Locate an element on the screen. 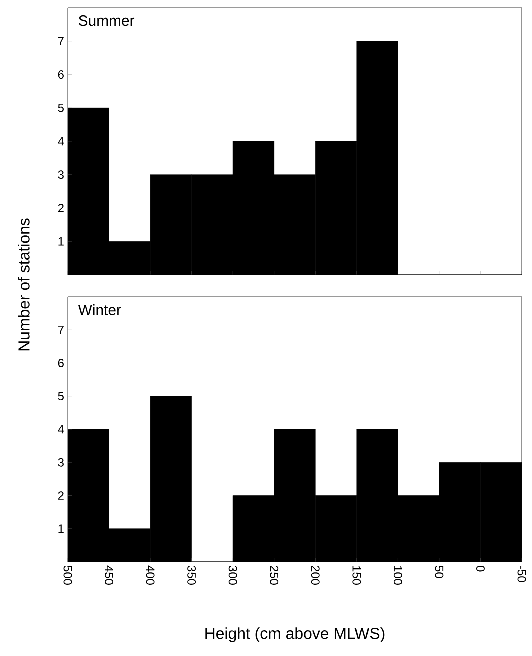 Image resolution: width=532 pixels, height=656 pixels. chart-title: Winter is located at coordinates (100, 310).